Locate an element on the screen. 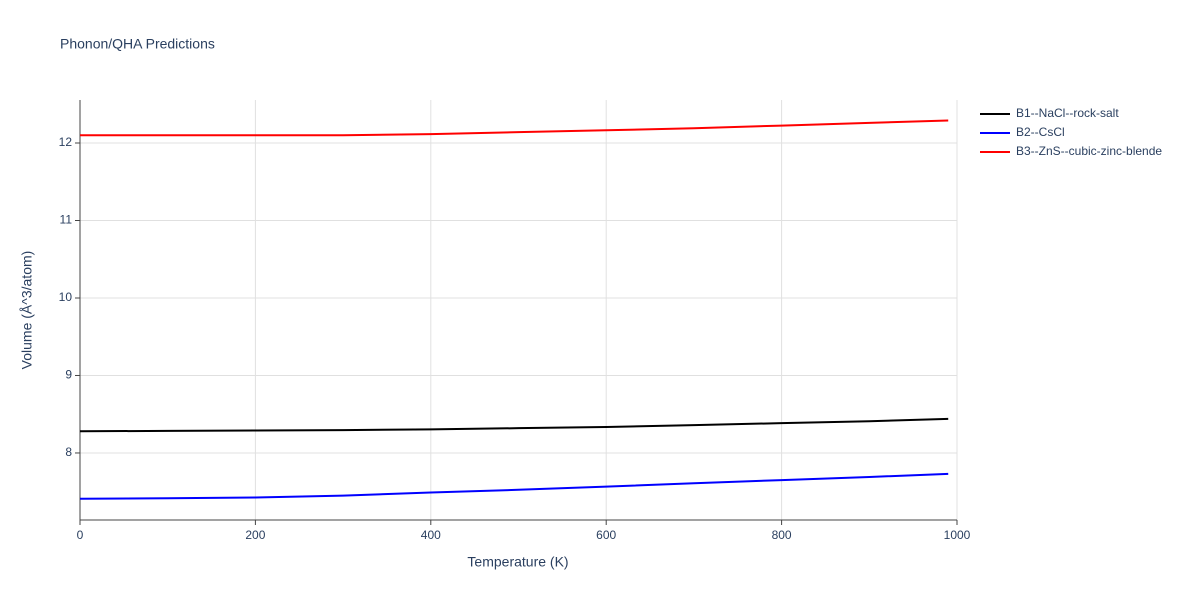 Image resolution: width=1200 pixels, height=605 pixels. y-tick-label: 9 is located at coordinates (68, 375).